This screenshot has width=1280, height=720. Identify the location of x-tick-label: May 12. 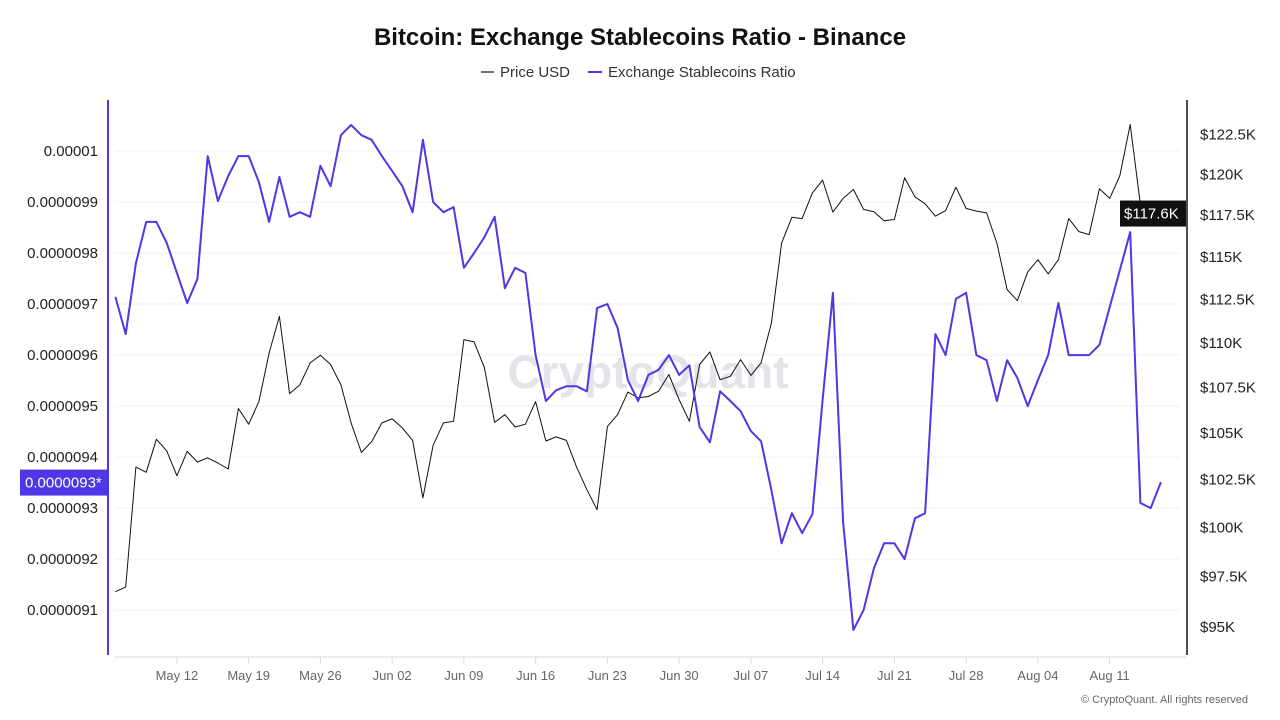
(177, 675).